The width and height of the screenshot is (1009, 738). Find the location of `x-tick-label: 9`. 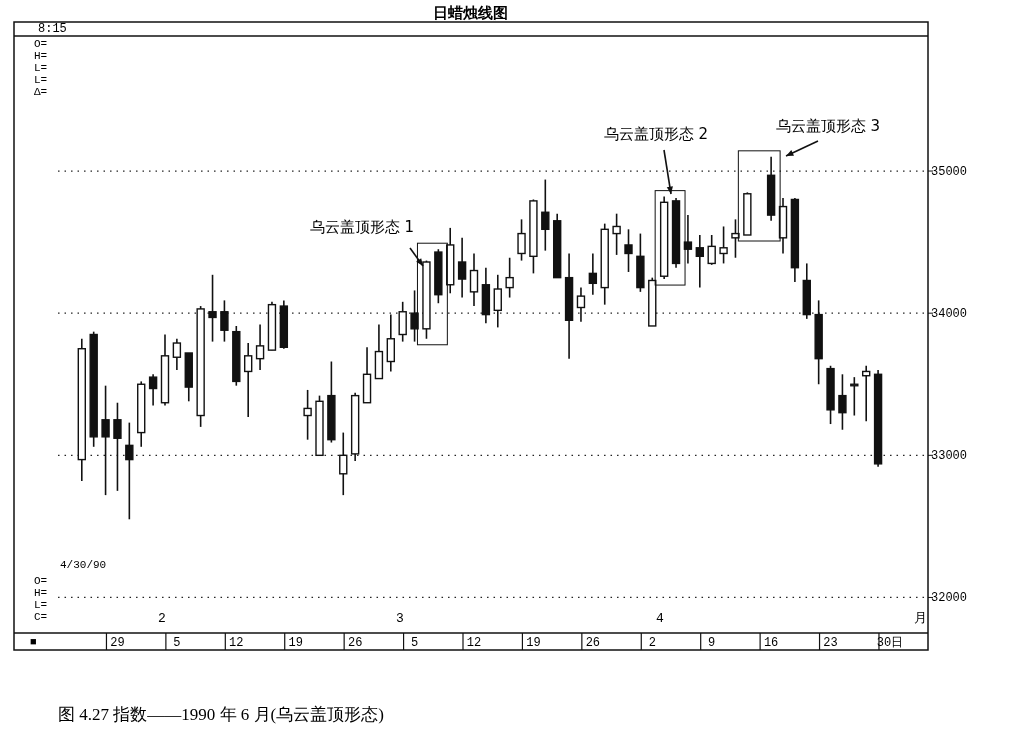

x-tick-label: 9 is located at coordinates (712, 643).